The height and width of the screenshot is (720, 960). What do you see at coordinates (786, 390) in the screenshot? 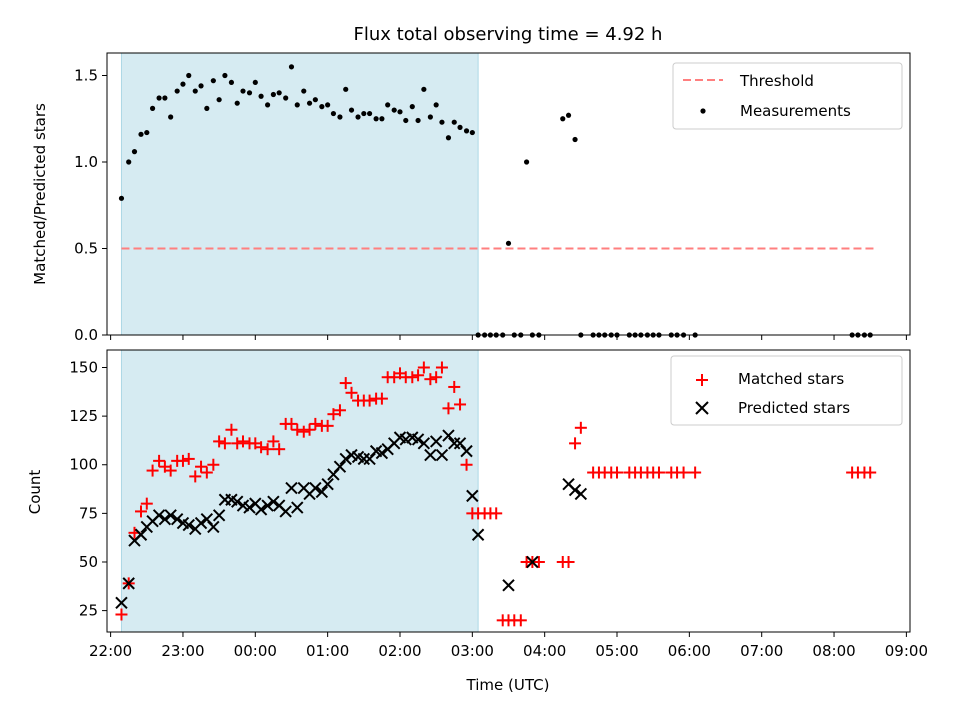
I see `count-legend: Matched stars Predicted stars` at bounding box center [786, 390].